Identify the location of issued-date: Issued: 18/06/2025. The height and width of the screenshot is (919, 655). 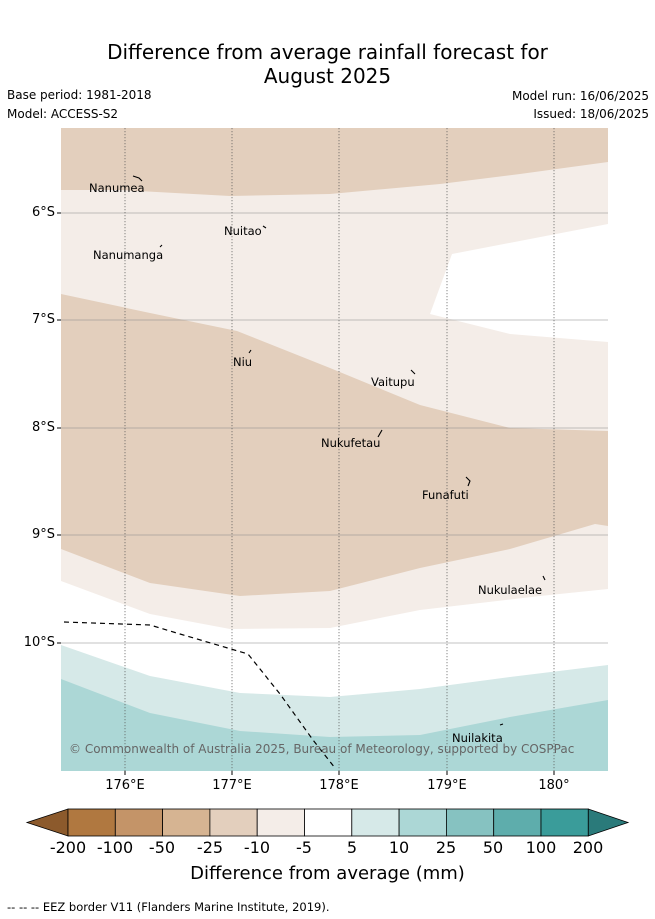
(591, 114).